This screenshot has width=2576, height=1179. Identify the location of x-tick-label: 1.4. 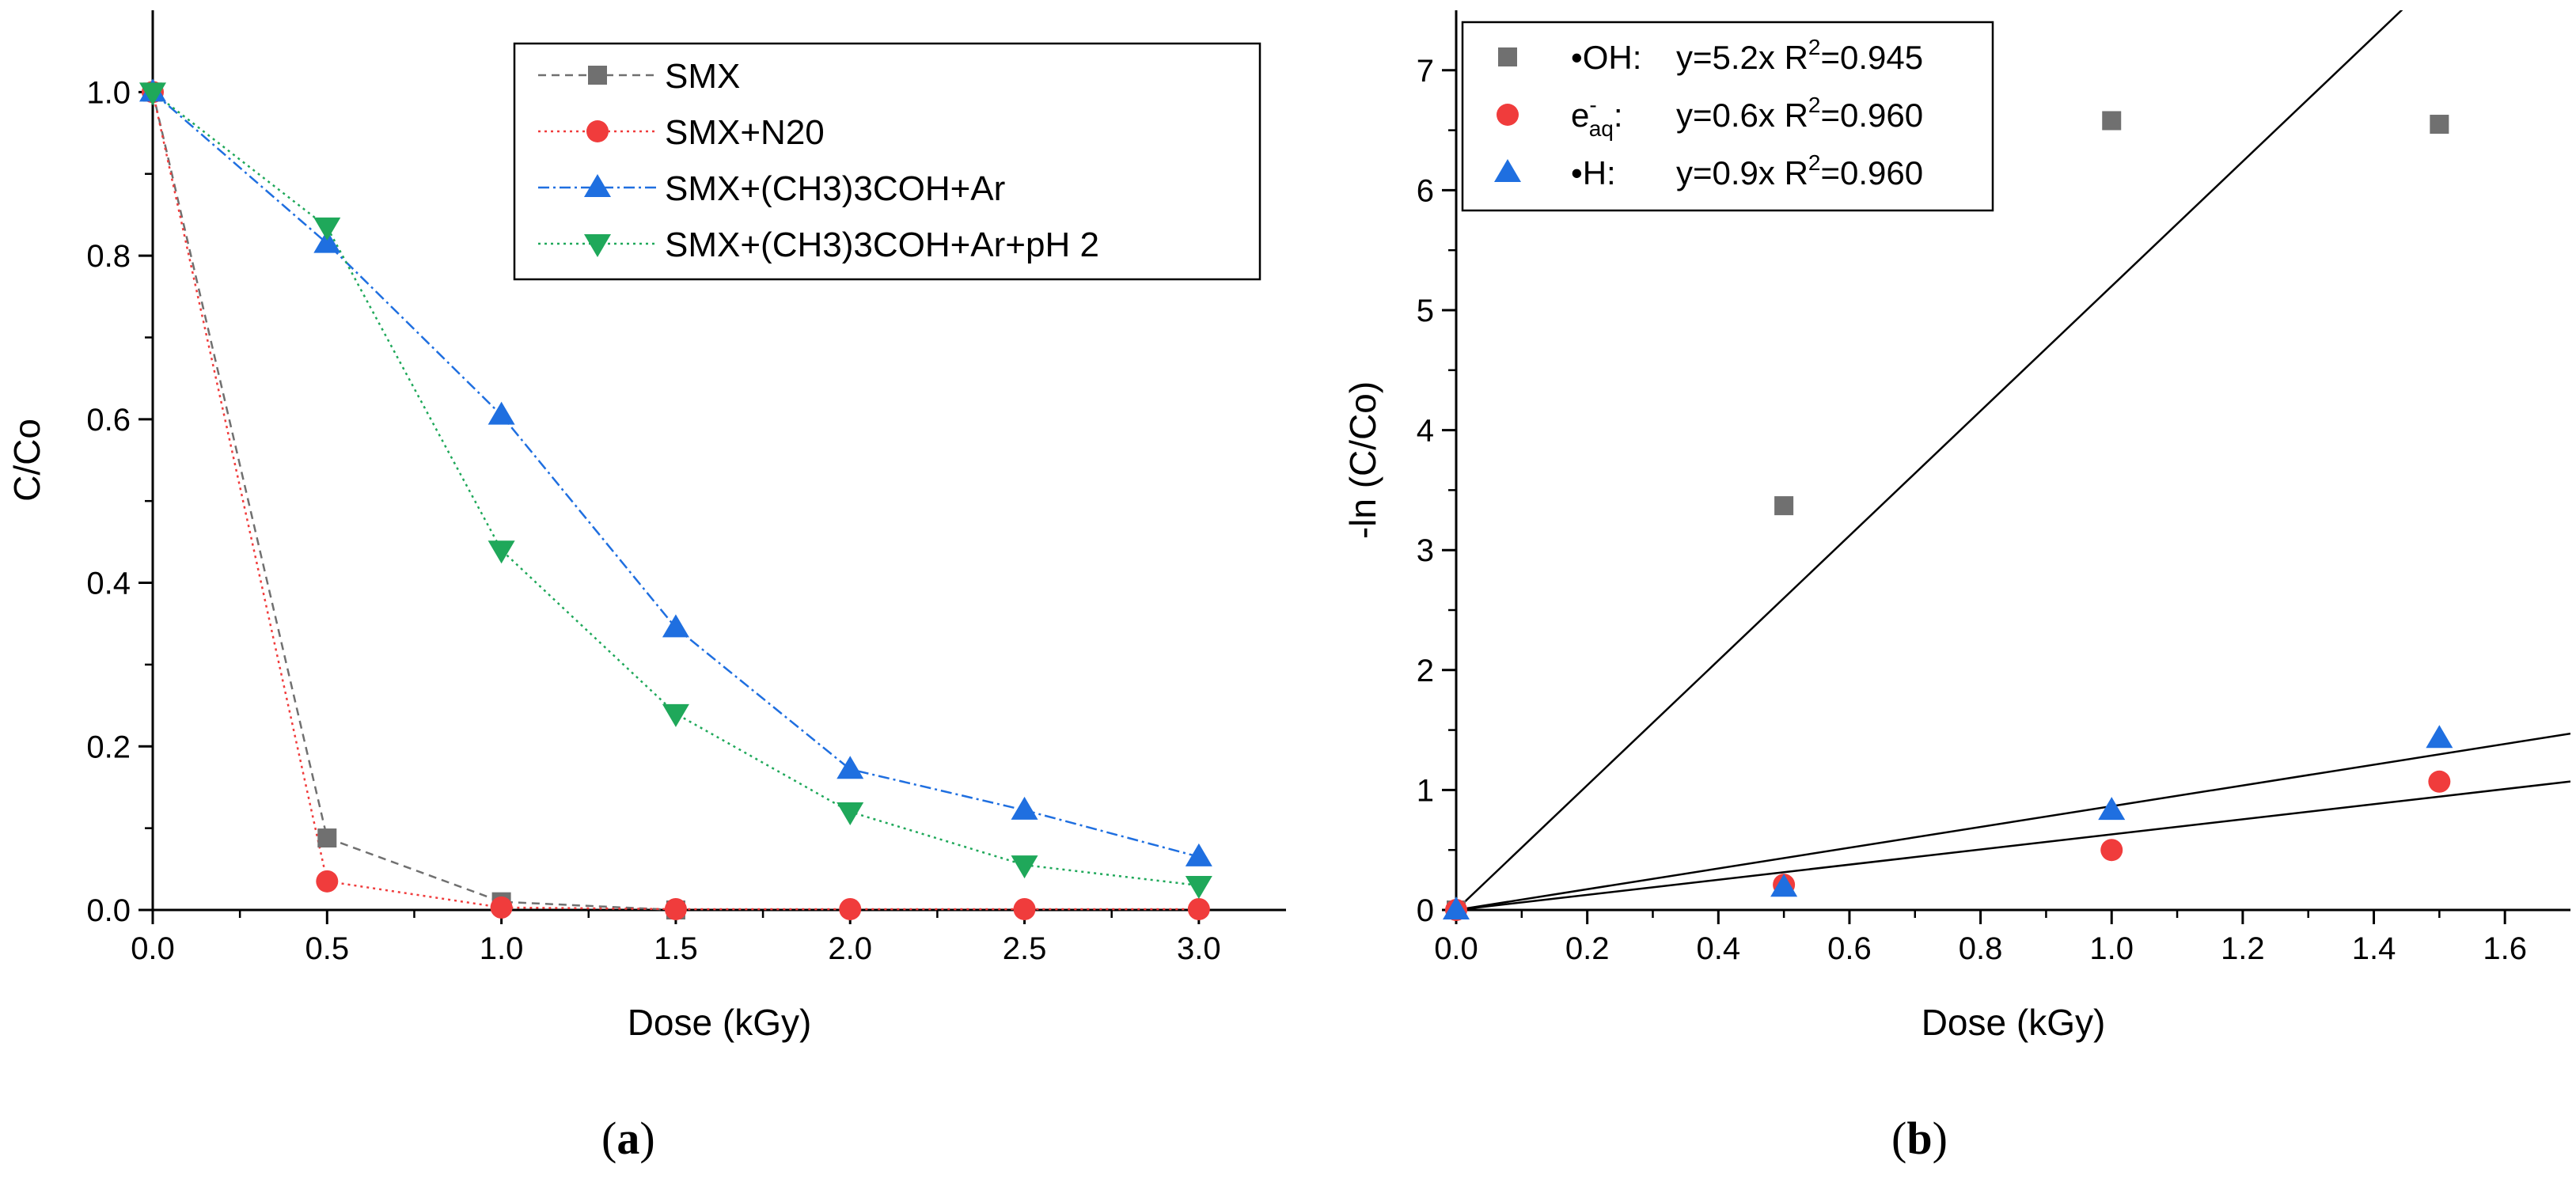
(2374, 948).